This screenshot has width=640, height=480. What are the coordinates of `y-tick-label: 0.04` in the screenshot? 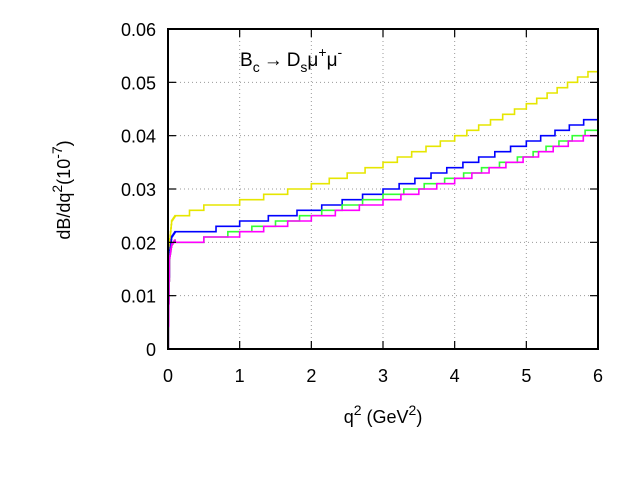 It's located at (138, 137).